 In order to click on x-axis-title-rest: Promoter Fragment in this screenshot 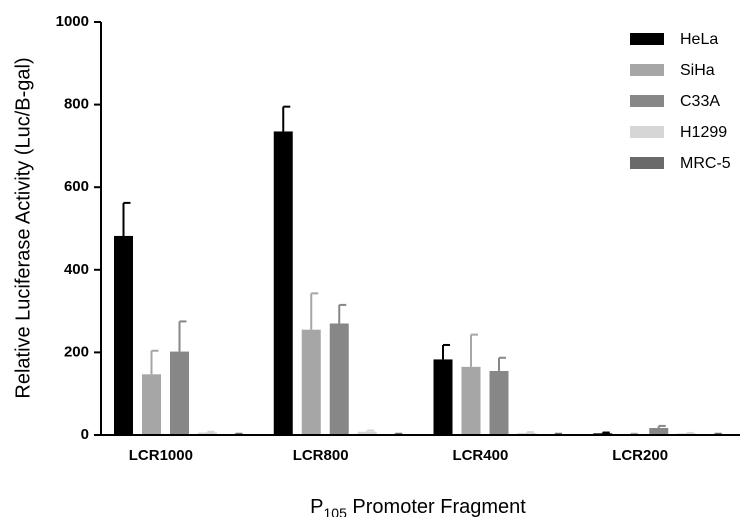, I will do `click(436, 506)`.